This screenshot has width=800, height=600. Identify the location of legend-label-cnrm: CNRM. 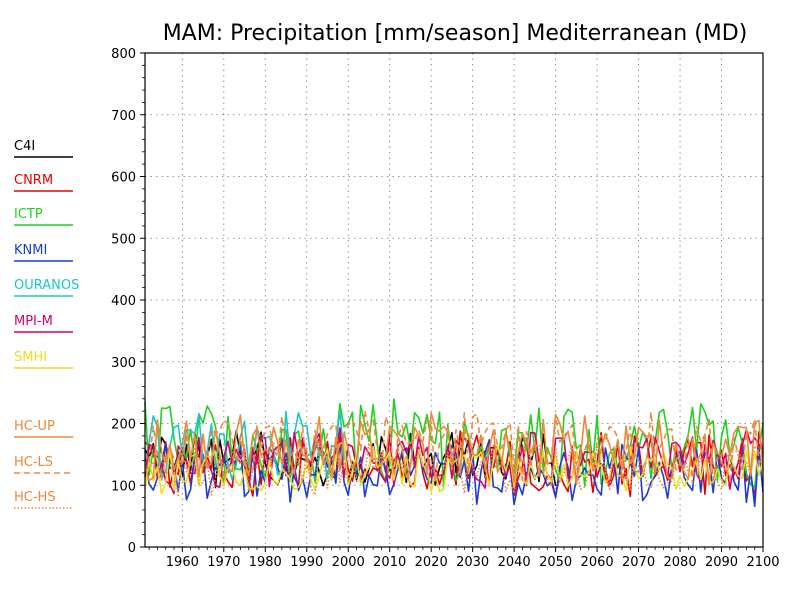
(33, 180).